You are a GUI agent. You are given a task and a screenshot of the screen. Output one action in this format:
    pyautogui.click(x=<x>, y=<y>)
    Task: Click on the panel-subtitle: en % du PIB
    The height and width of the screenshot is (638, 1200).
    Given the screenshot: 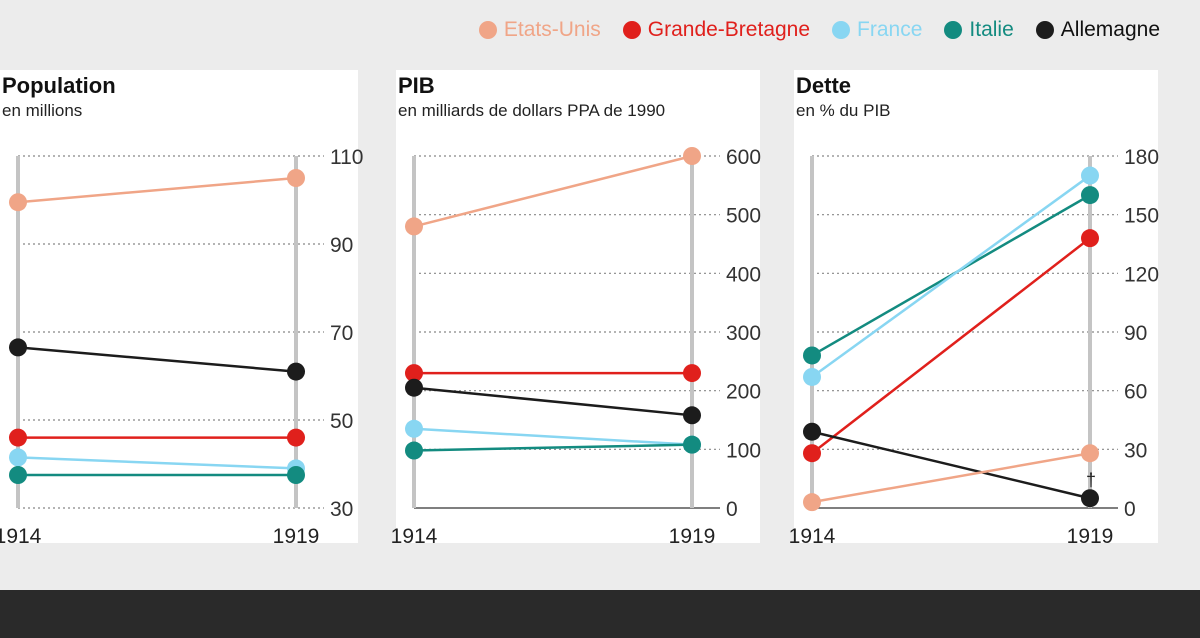 What is the action you would take?
    pyautogui.click(x=843, y=110)
    